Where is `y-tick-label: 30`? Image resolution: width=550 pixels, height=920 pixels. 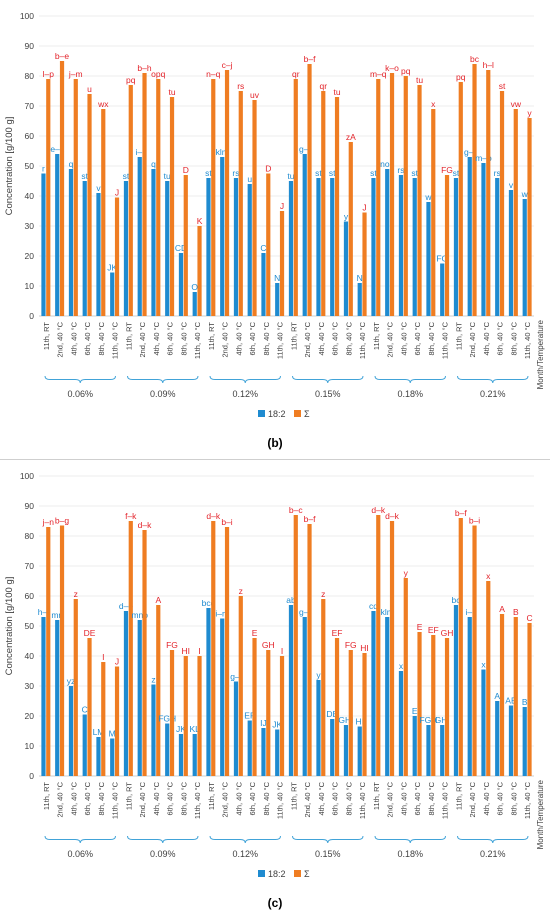 y-tick-label: 30 is located at coordinates (30, 226).